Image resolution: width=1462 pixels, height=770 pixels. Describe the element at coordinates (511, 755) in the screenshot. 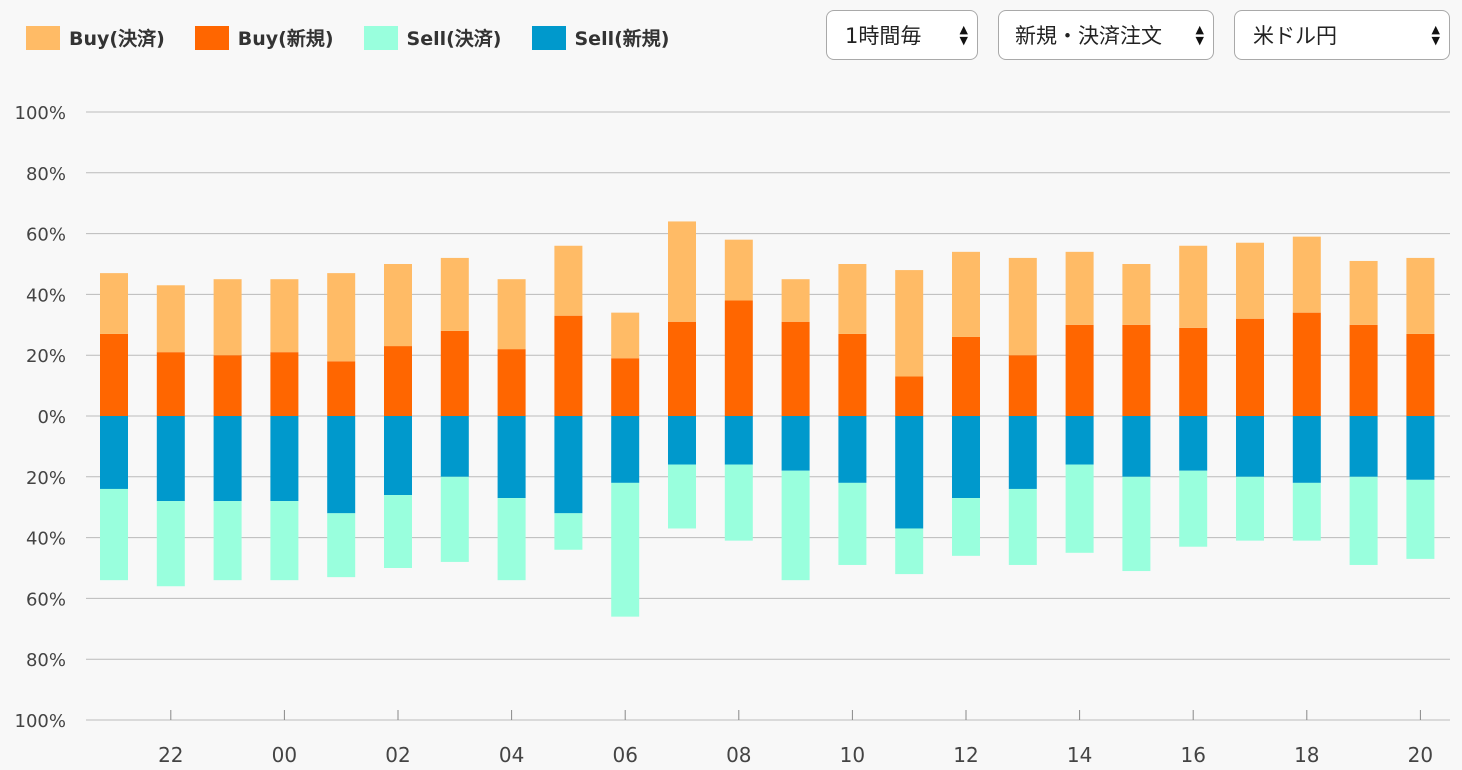

I see `x-tick-label: 04` at that location.